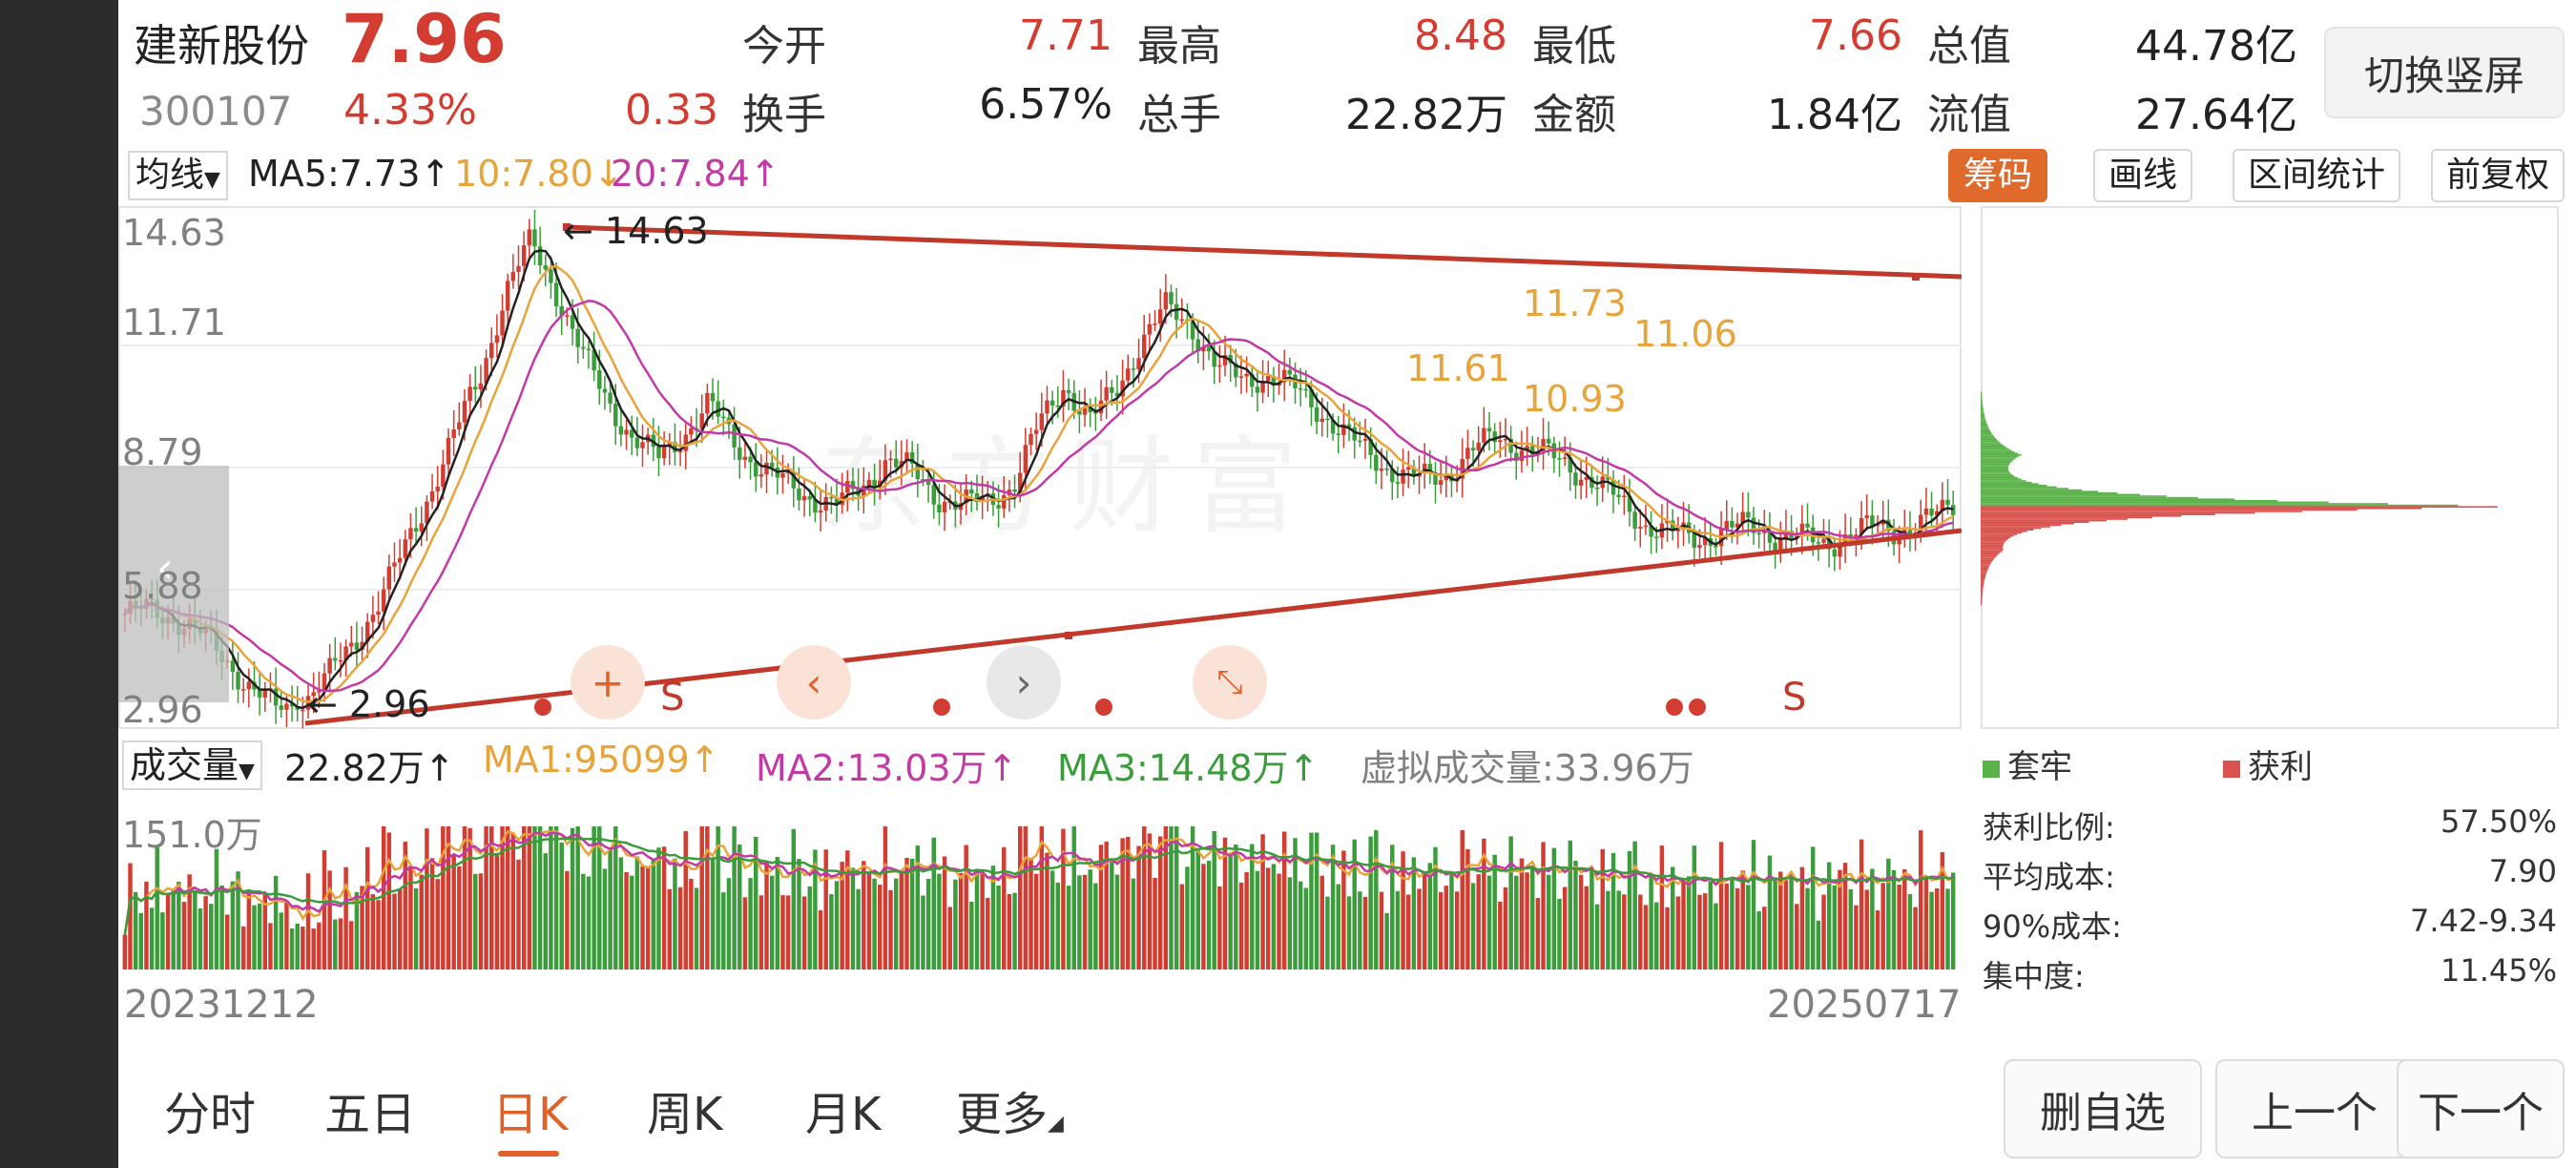 This screenshot has height=1168, width=2576. I want to click on next-stock-button: 下一个, so click(2481, 1108).